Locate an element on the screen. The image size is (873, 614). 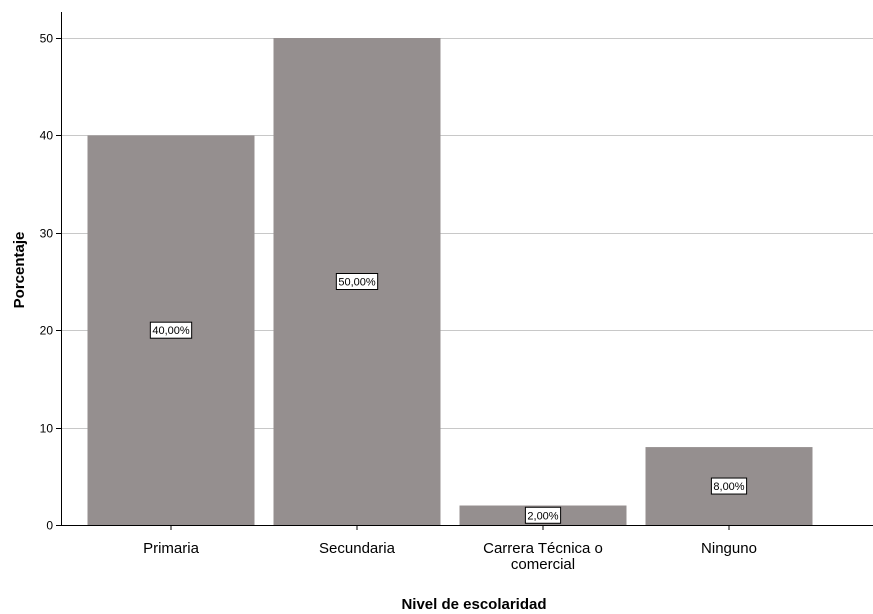
data-label-1: 40,00% is located at coordinates (171, 330).